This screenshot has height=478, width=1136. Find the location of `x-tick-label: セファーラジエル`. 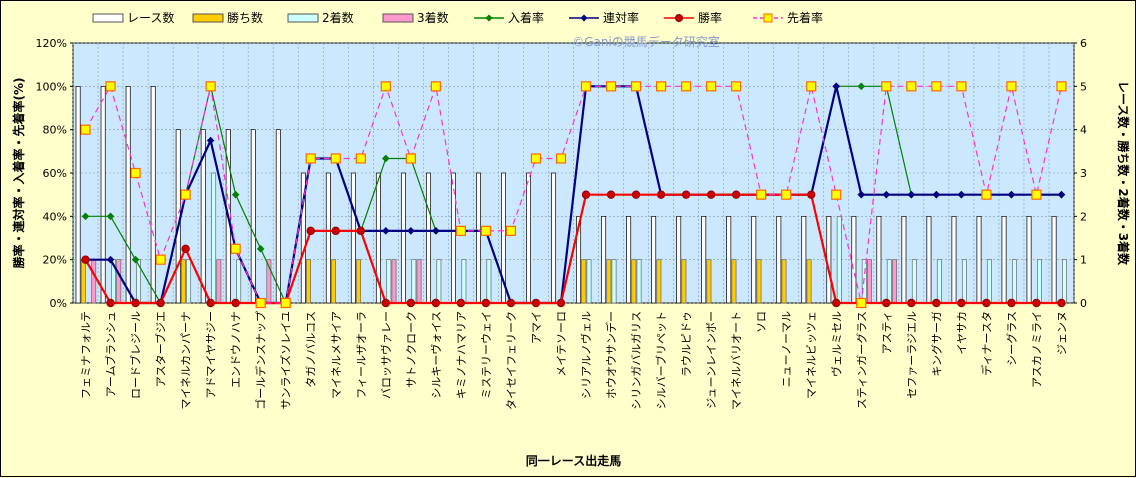

x-tick-label: セファーラジエル is located at coordinates (911, 355).